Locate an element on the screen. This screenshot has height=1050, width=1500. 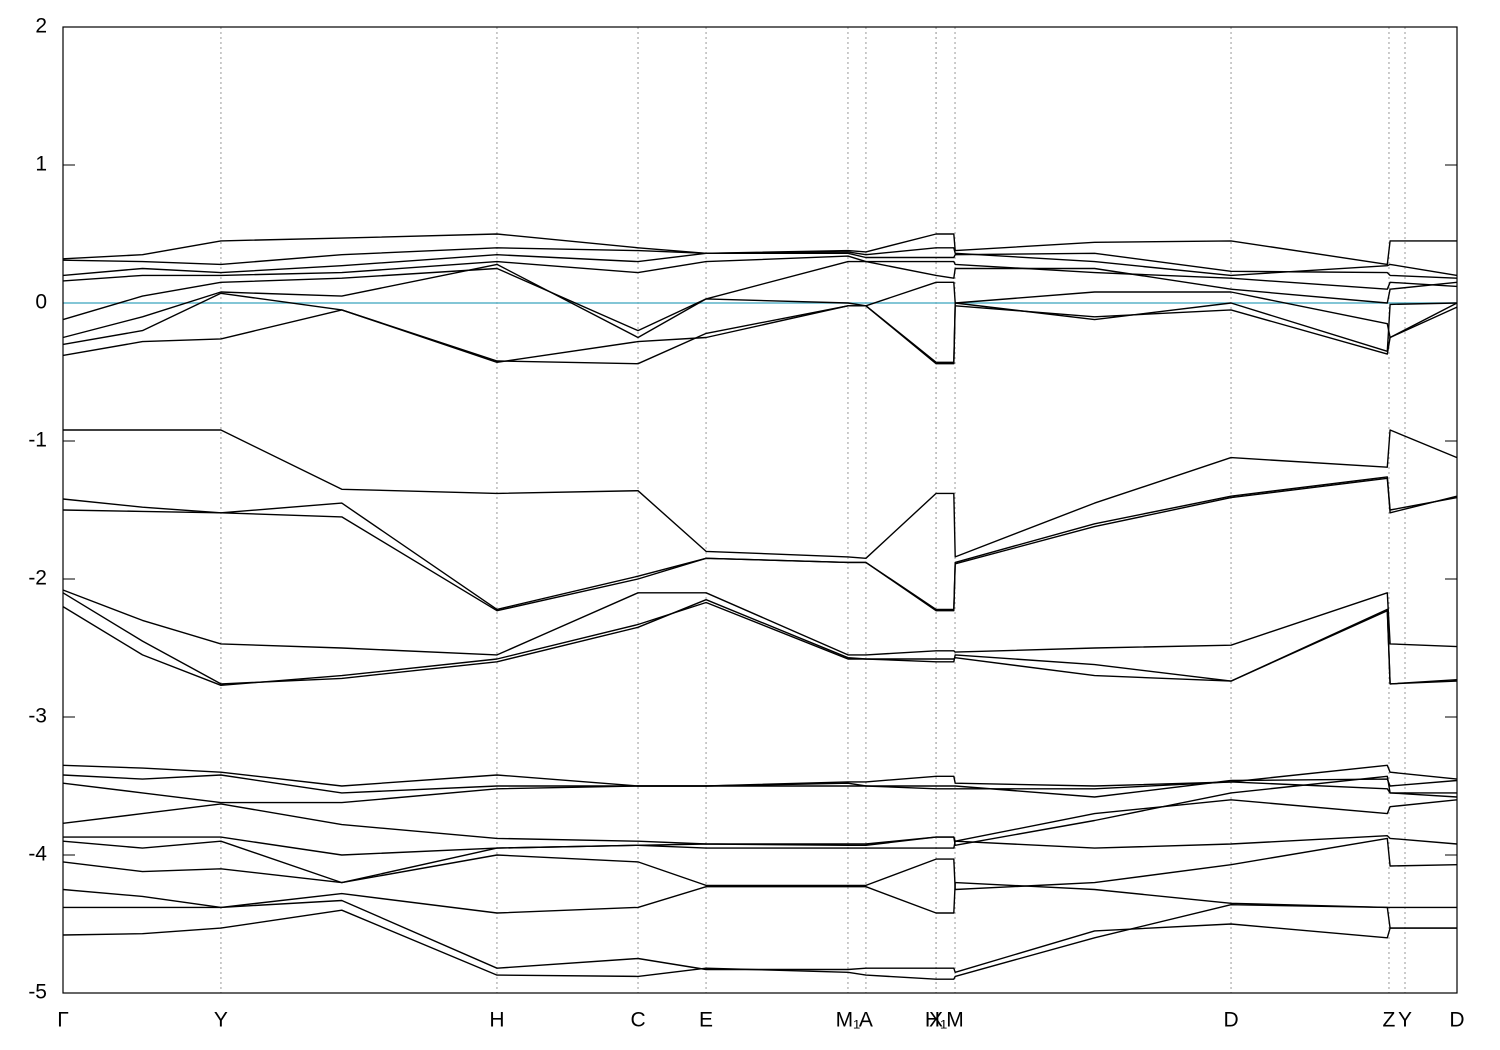
y-tick-label: -1 is located at coordinates (37, 440).